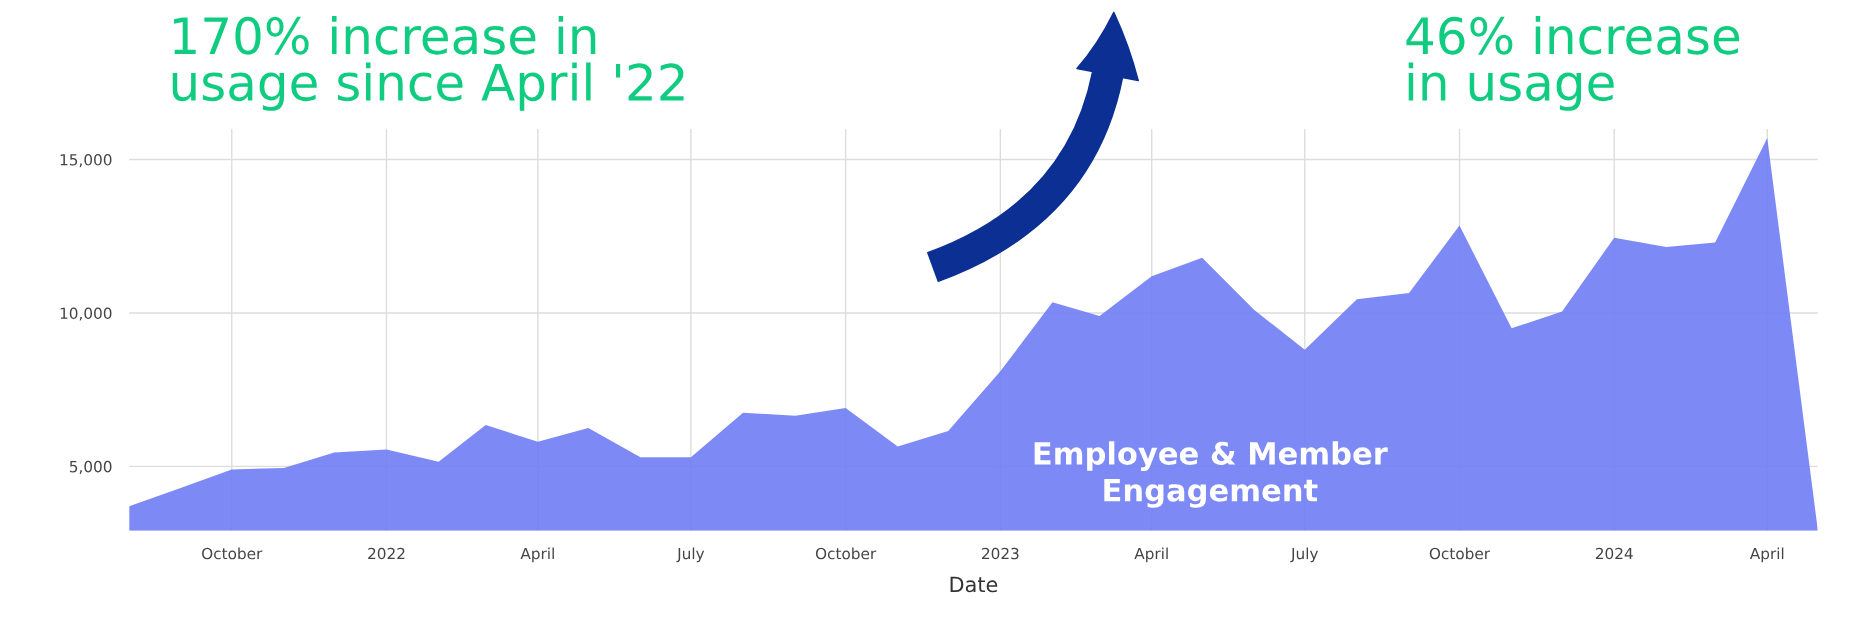  What do you see at coordinates (86, 314) in the screenshot?
I see `y-tick-label: 10,000` at bounding box center [86, 314].